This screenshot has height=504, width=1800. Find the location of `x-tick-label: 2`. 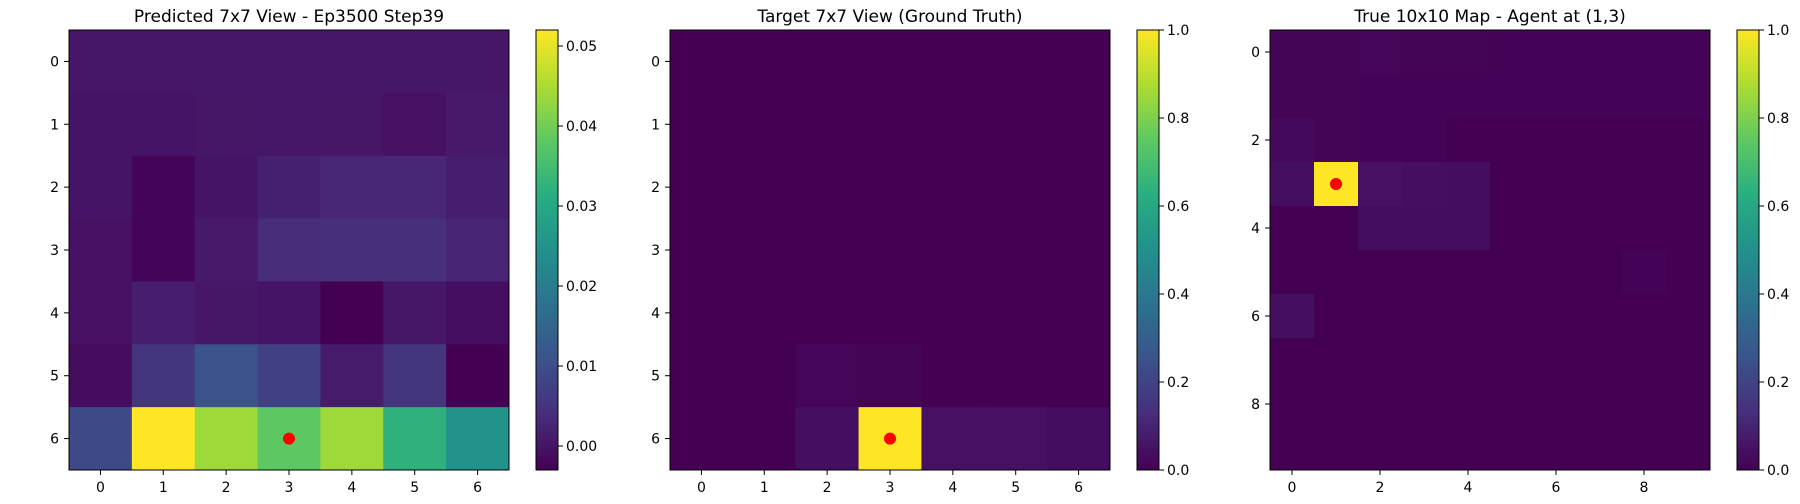

x-tick-label: 2 is located at coordinates (1380, 488).